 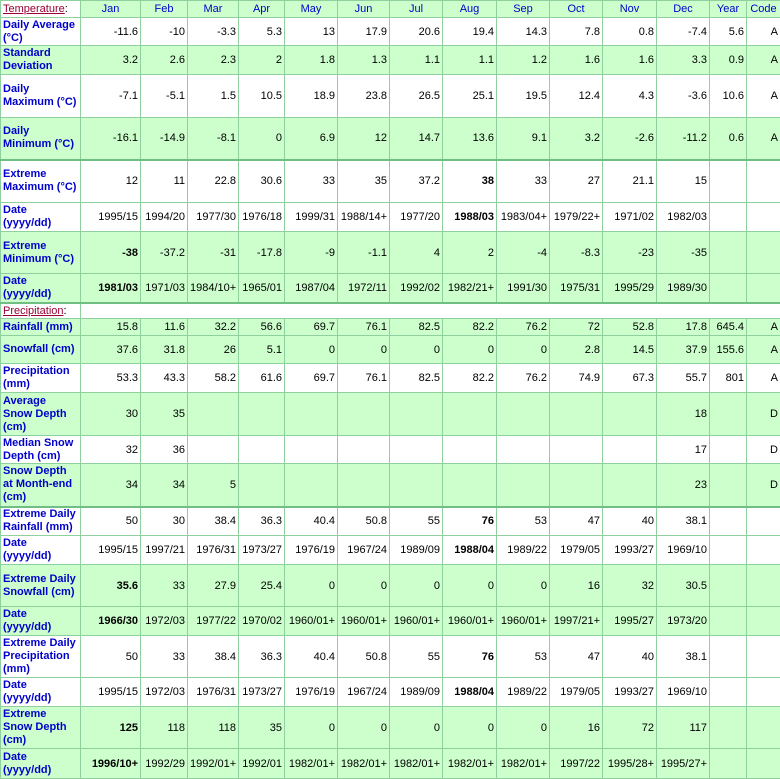 I want to click on cell: -7.4, so click(x=683, y=31).